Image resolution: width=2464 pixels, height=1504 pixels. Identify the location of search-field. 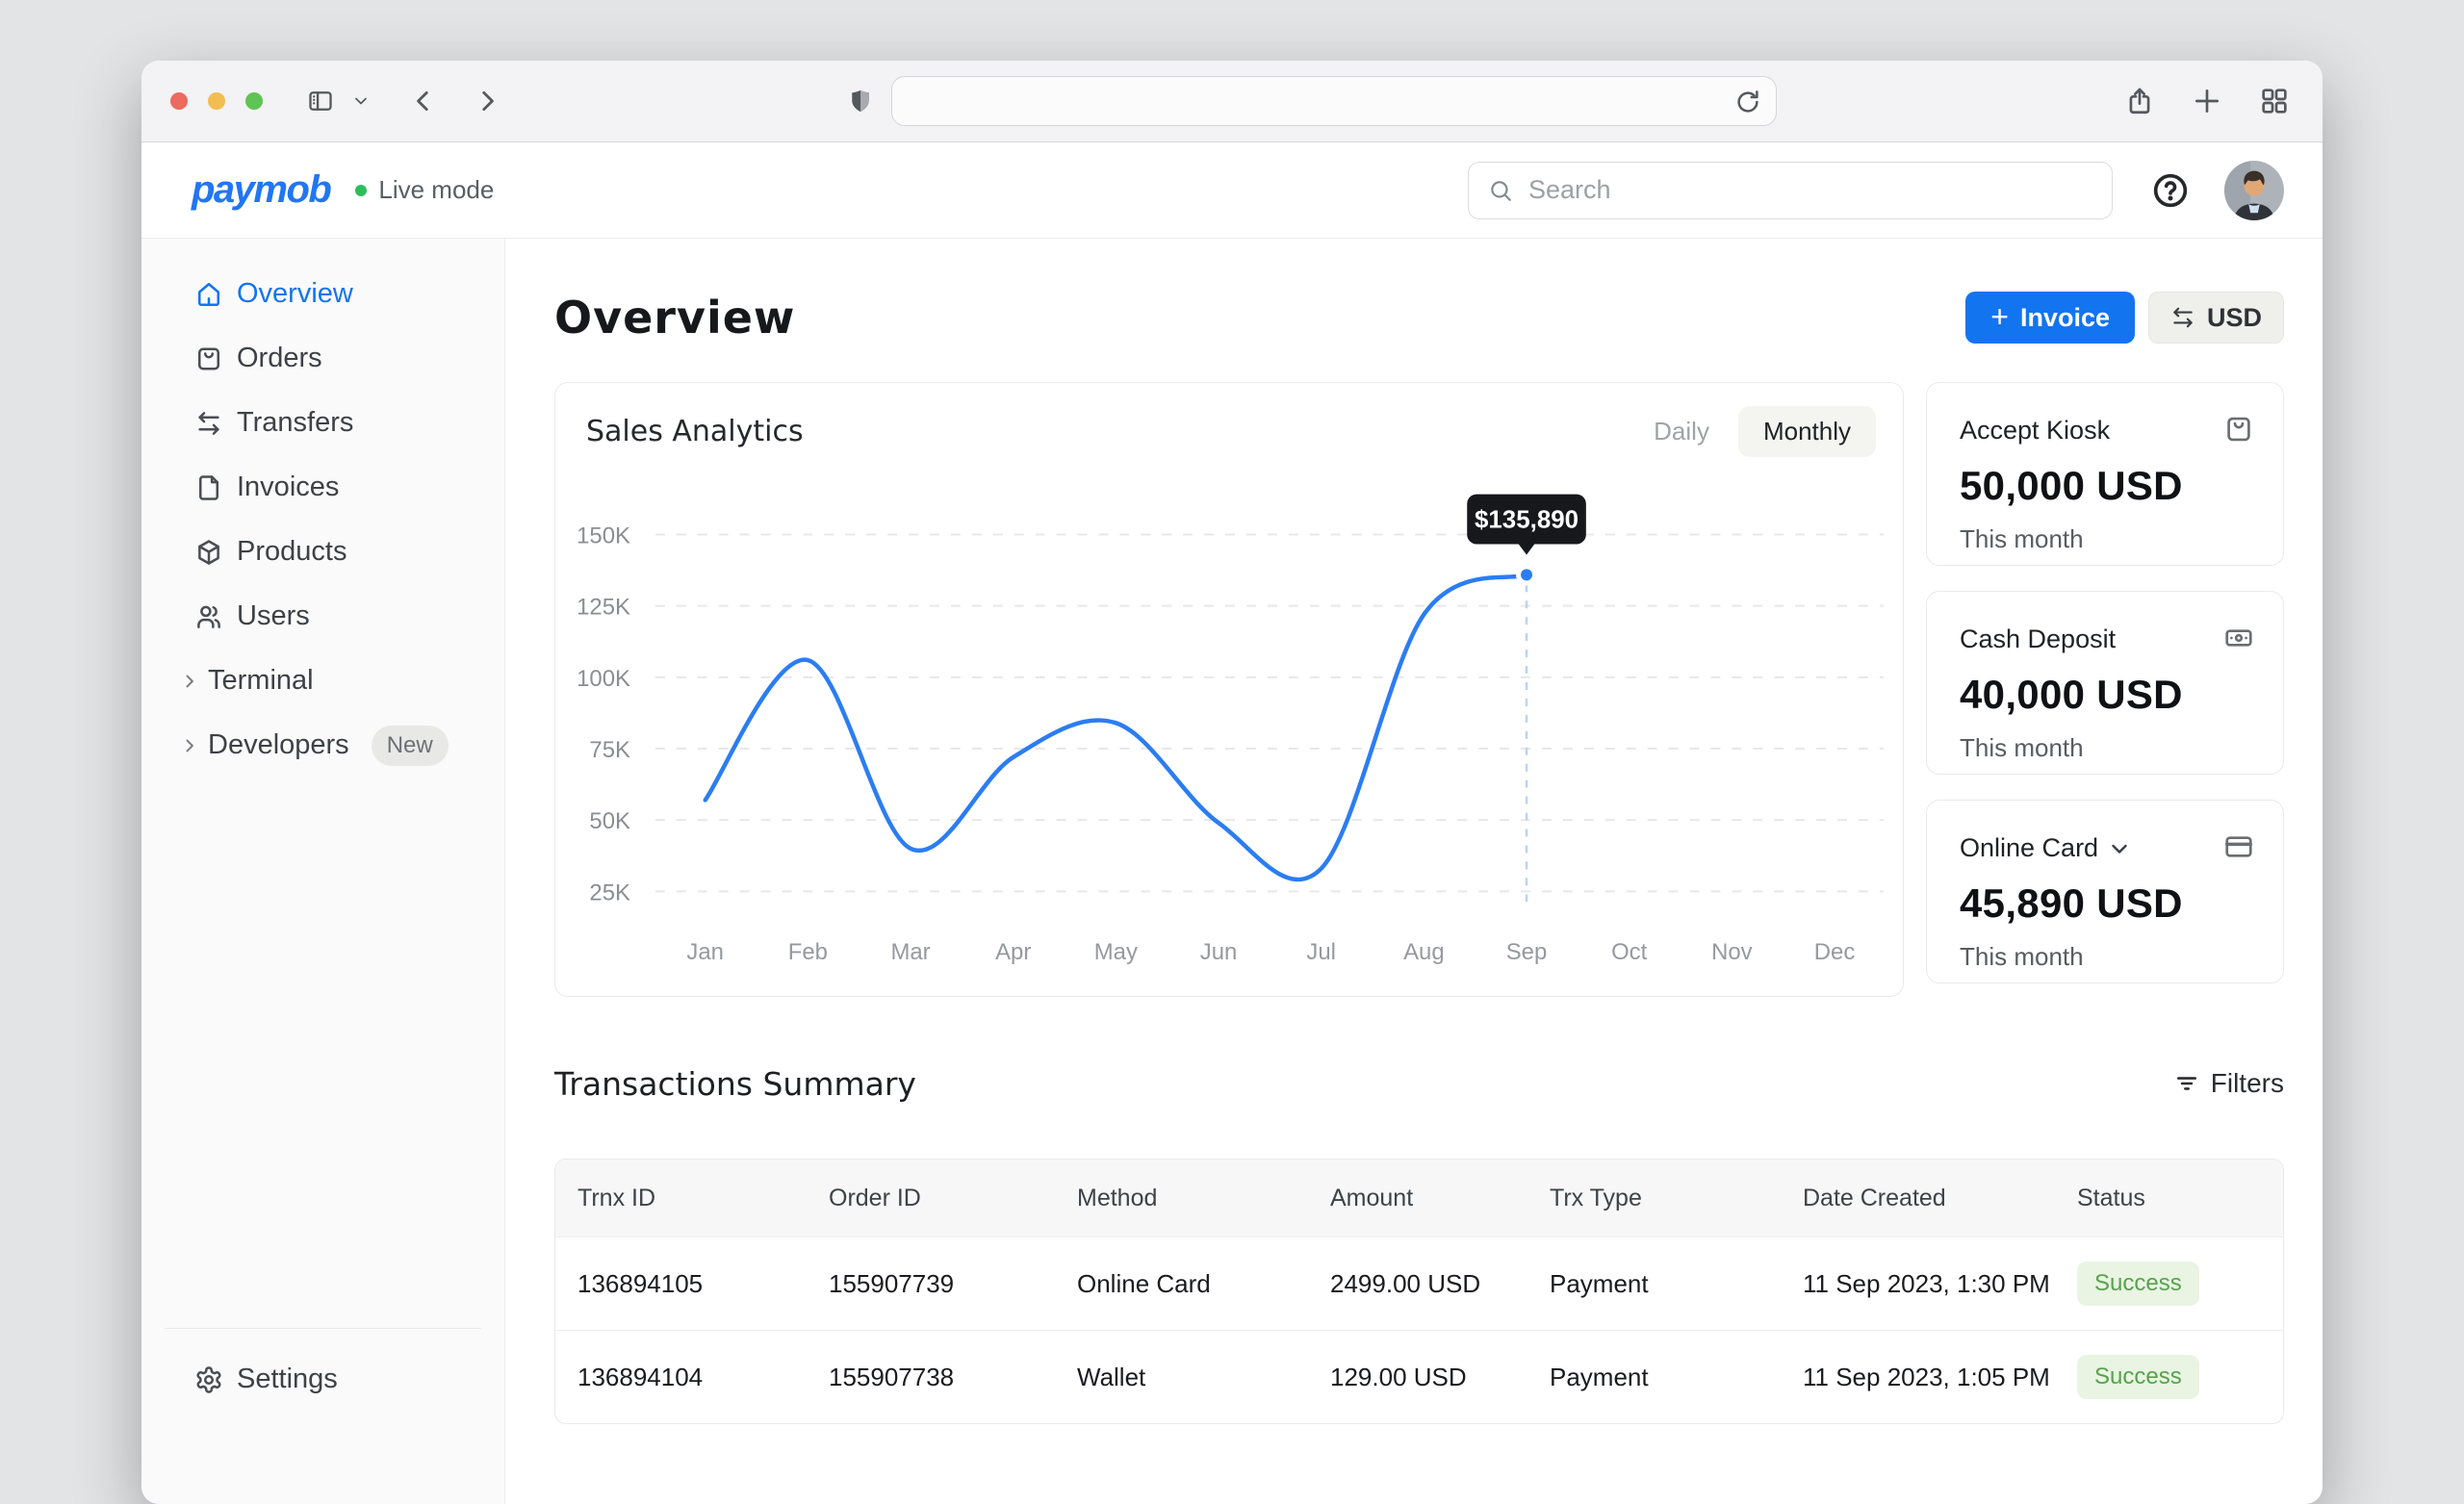
(1790, 190).